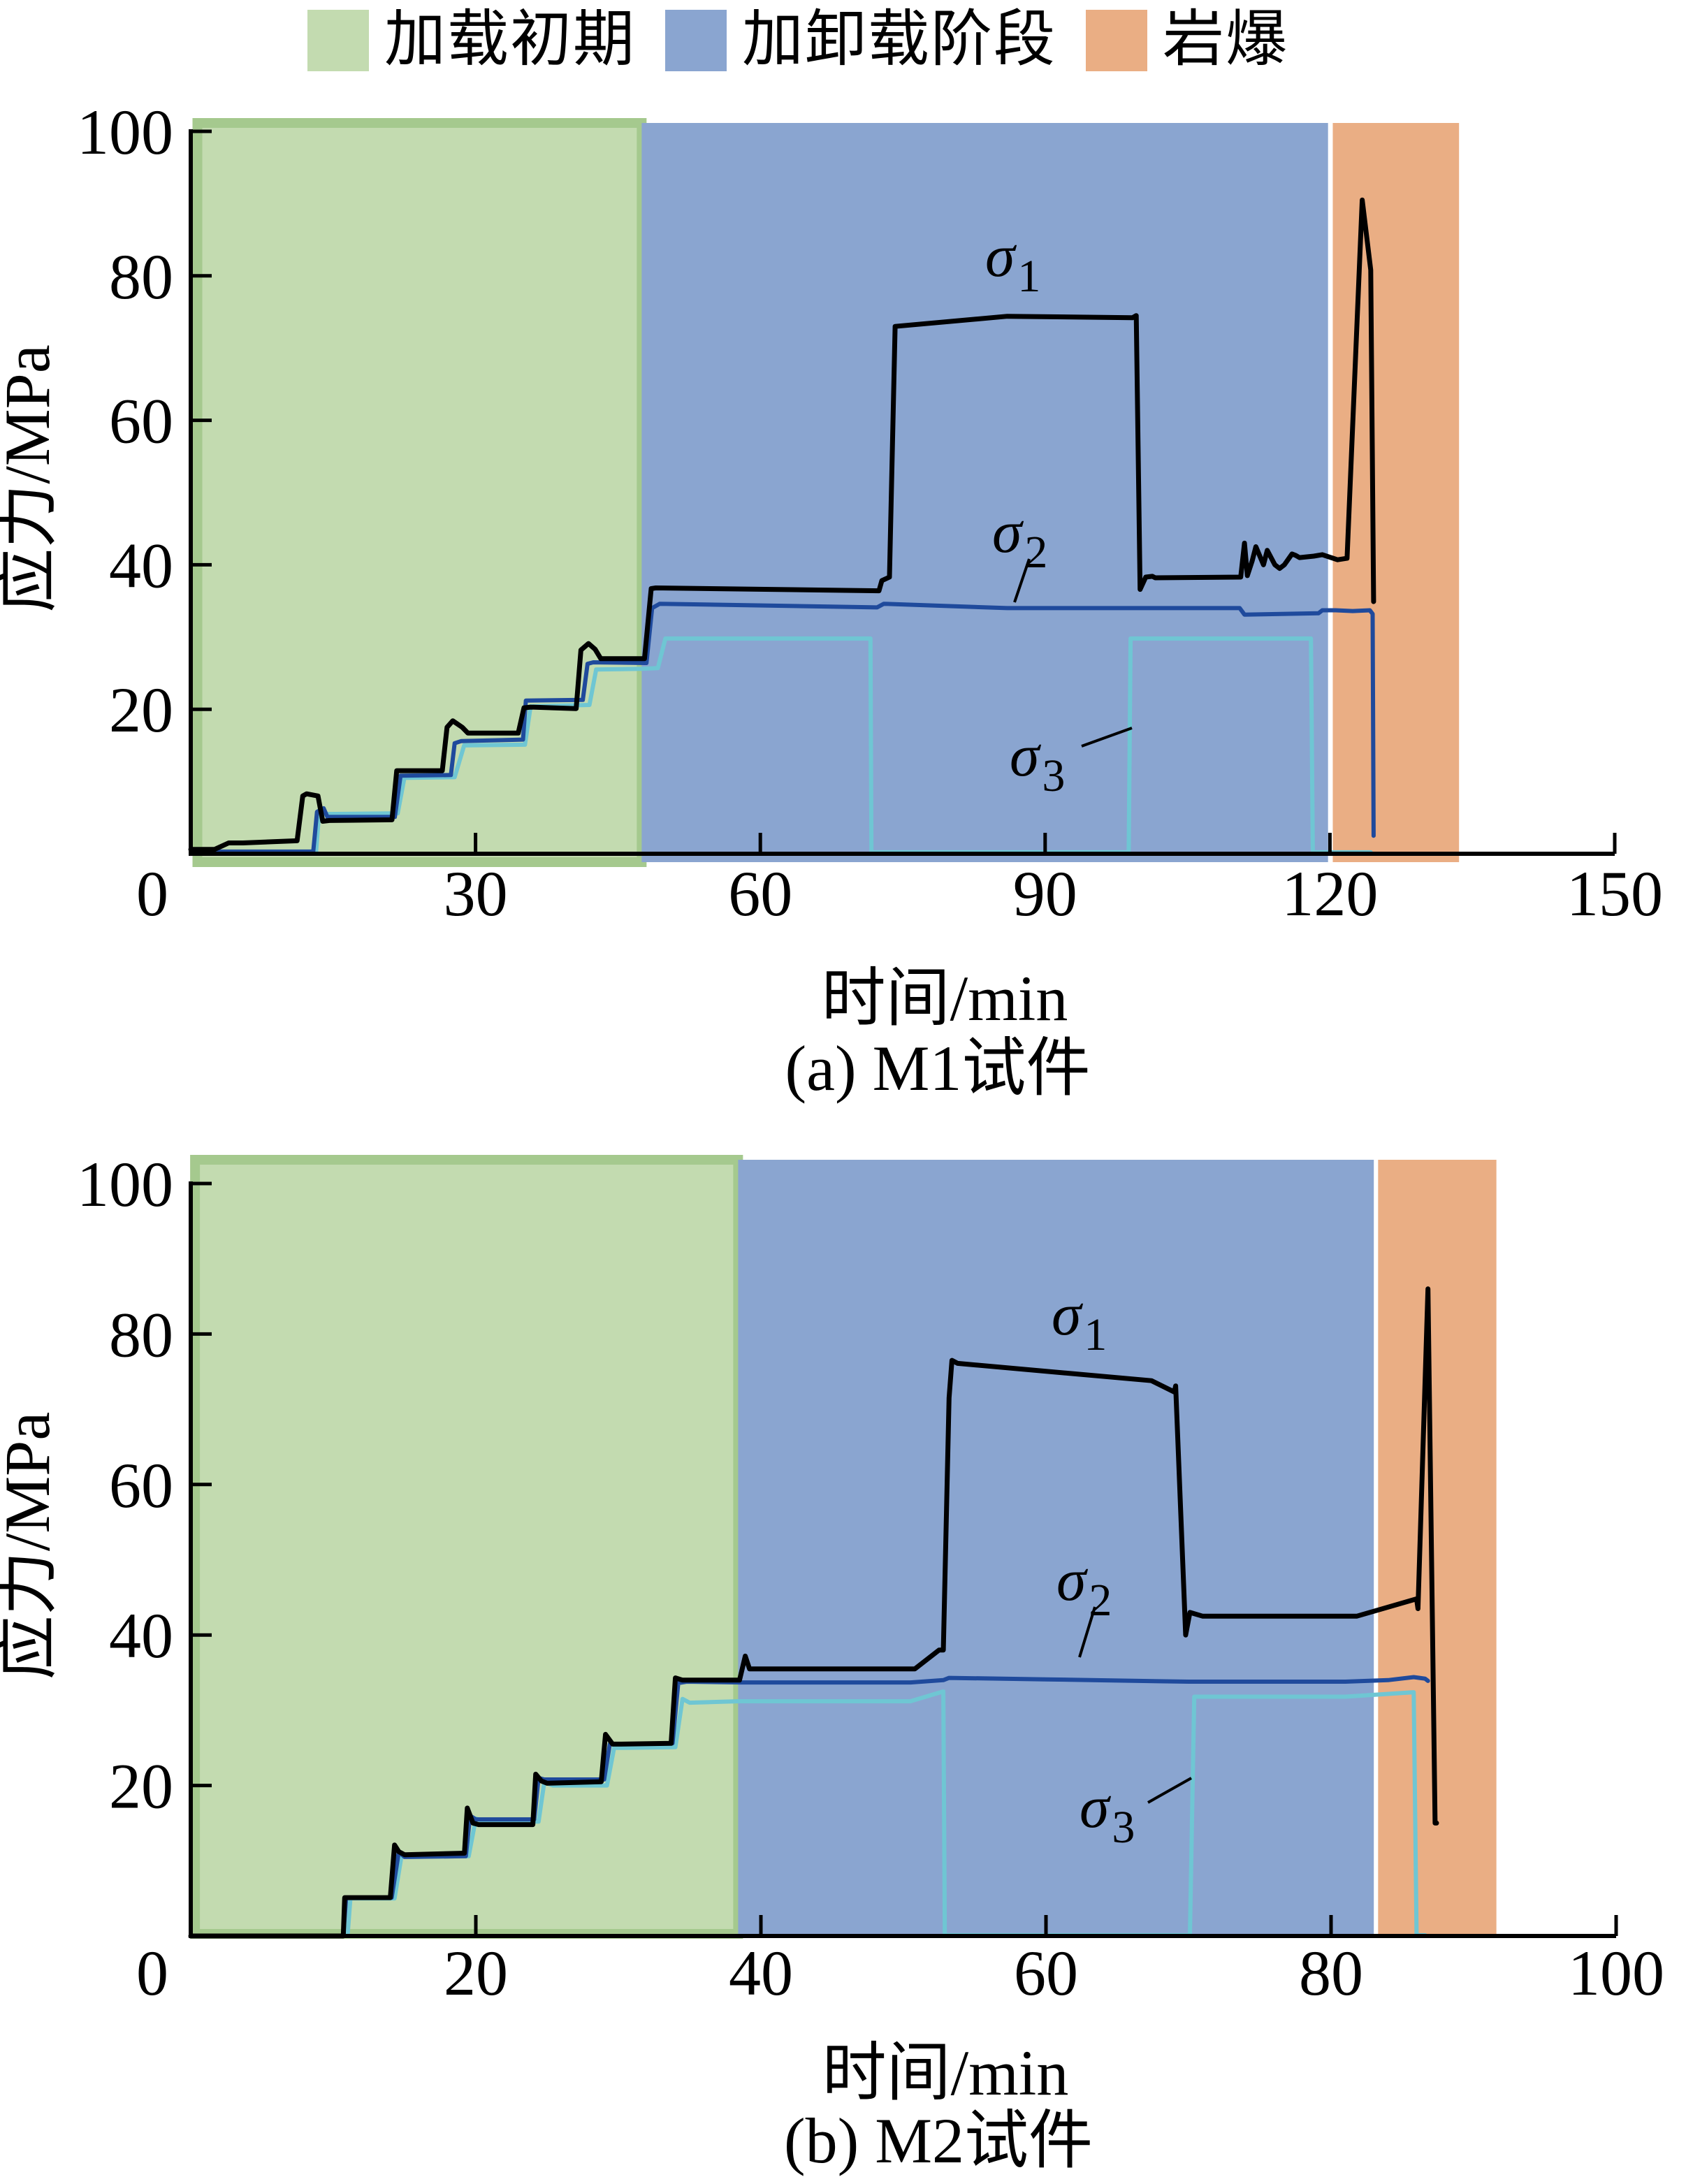 This screenshot has height=2184, width=1686. Describe the element at coordinates (1329, 893) in the screenshot. I see `x-tick-label: 120` at that location.